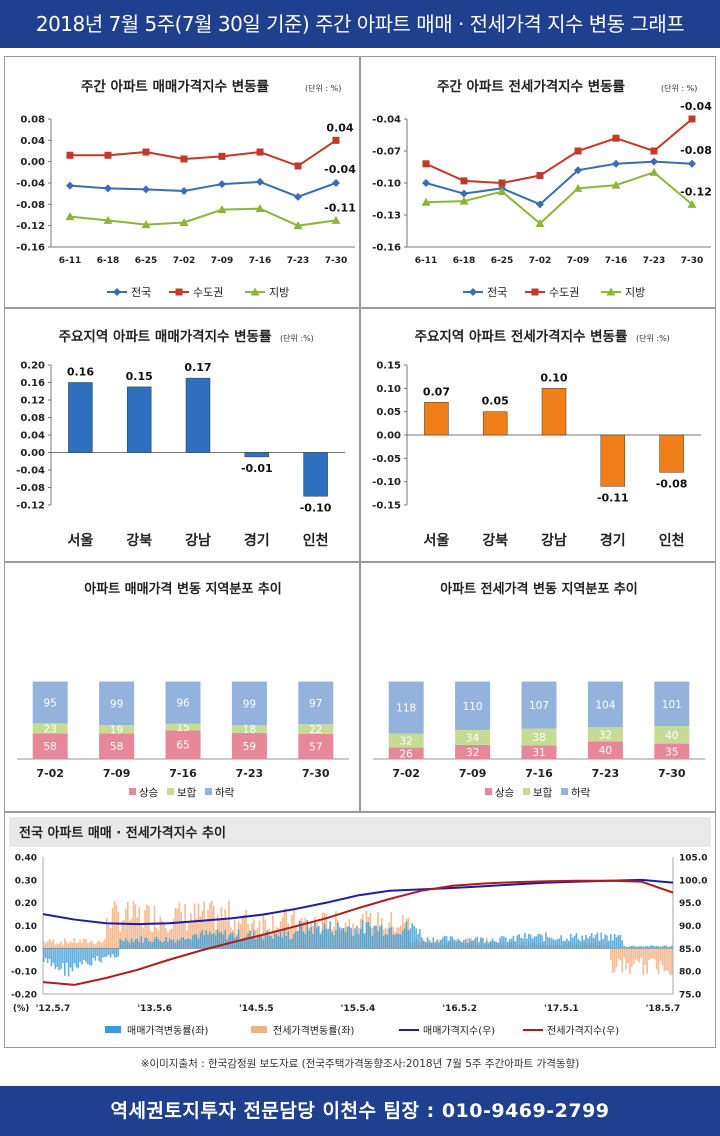  Describe the element at coordinates (497, 292) in the screenshot. I see `legend-label: 전국` at that location.